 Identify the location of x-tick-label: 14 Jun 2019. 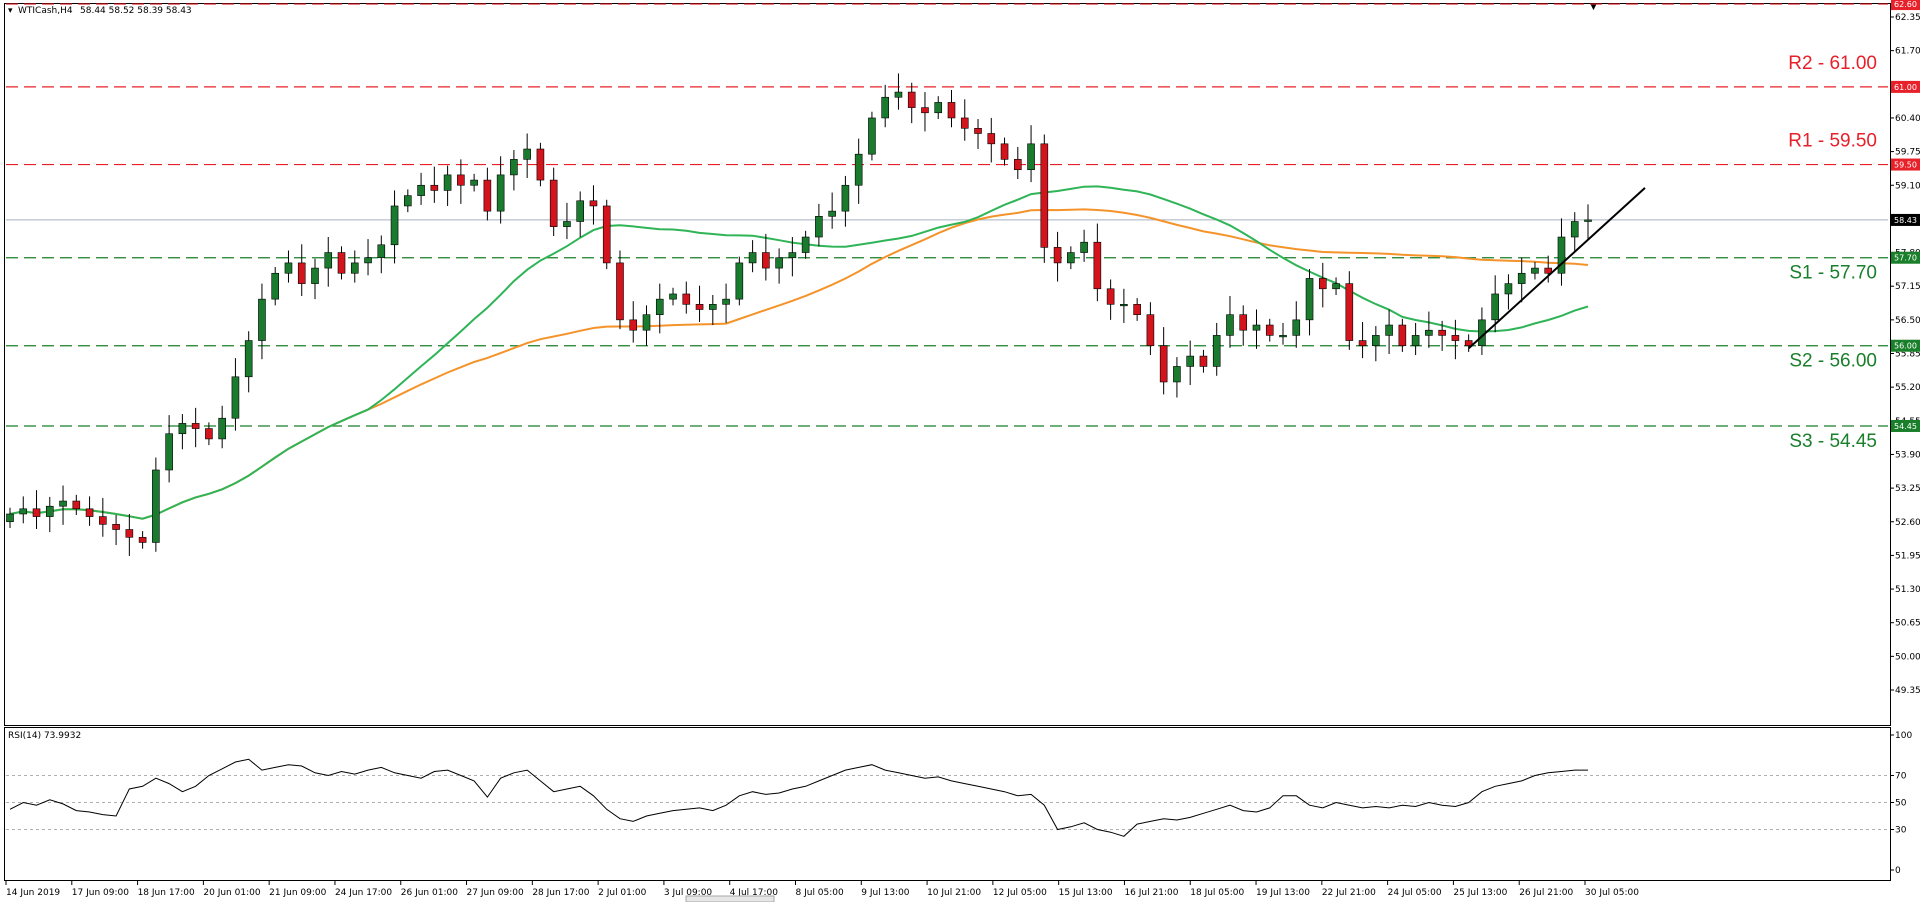
(33, 893).